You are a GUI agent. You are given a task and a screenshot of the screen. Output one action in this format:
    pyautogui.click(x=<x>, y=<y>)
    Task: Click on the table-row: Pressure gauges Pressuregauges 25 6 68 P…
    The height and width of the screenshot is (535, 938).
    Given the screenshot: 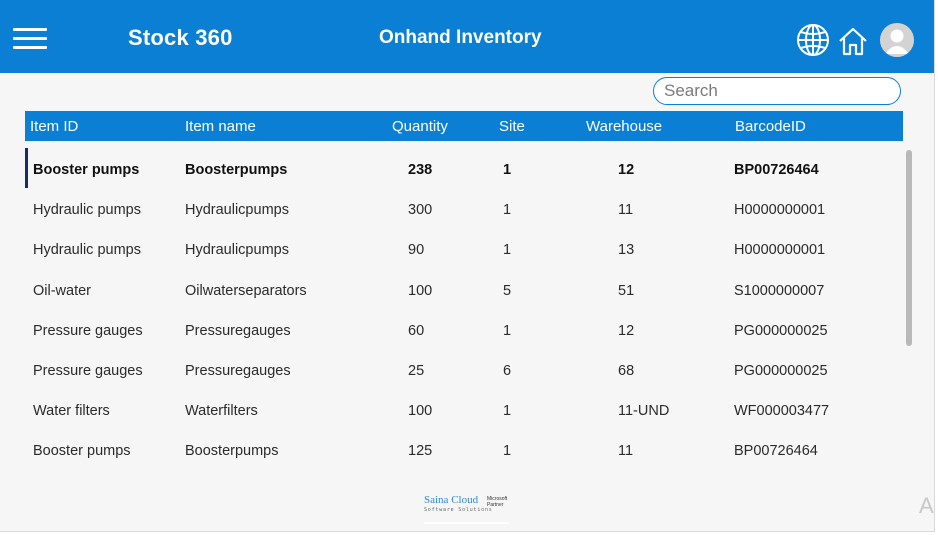 What is the action you would take?
    pyautogui.click(x=464, y=371)
    